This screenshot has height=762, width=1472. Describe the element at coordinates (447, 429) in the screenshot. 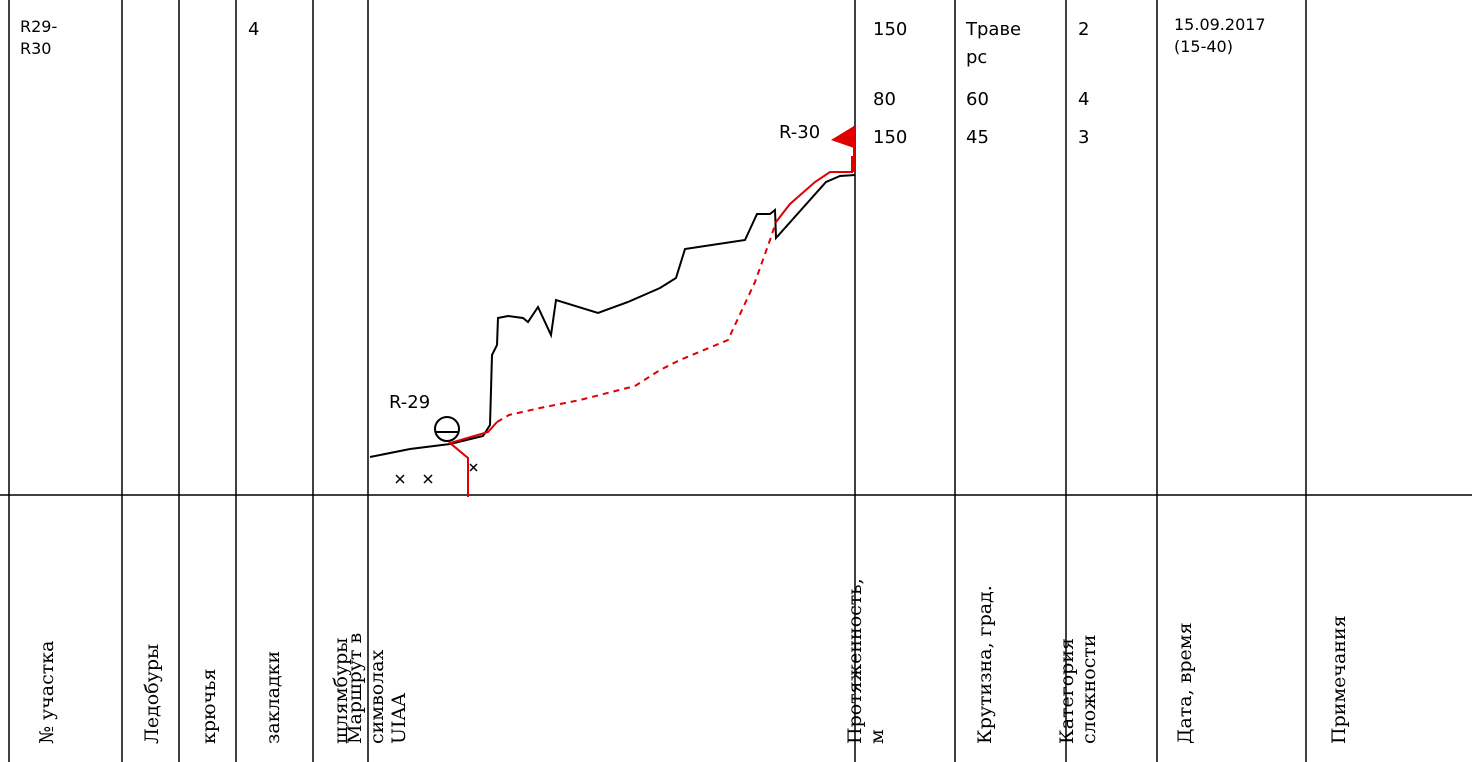

I see `belay-station-icon` at that location.